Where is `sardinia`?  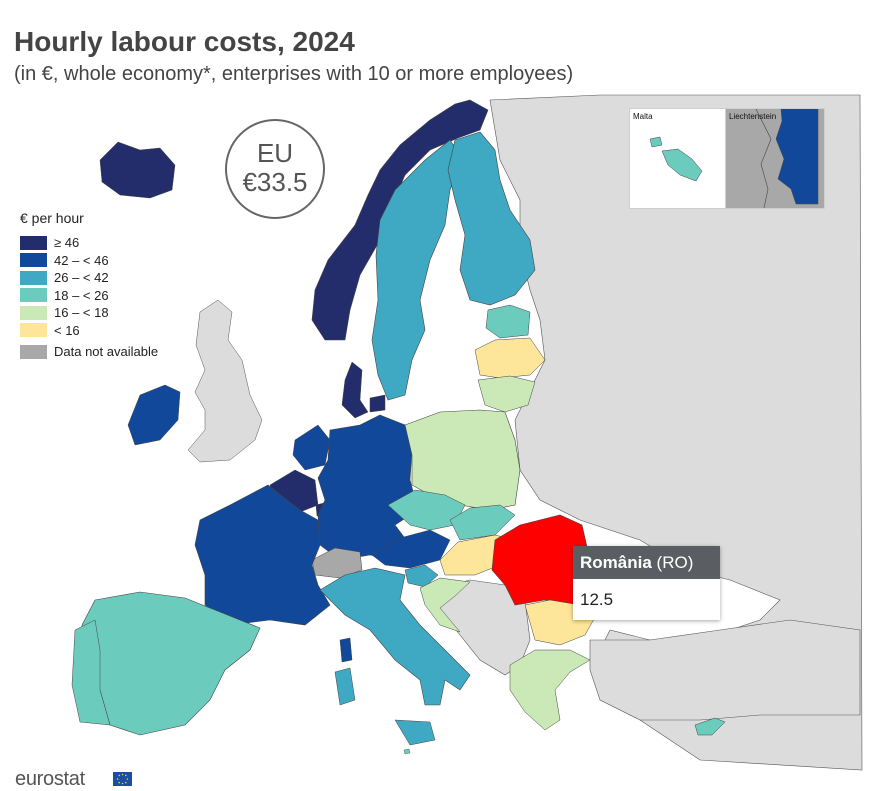 sardinia is located at coordinates (345, 686).